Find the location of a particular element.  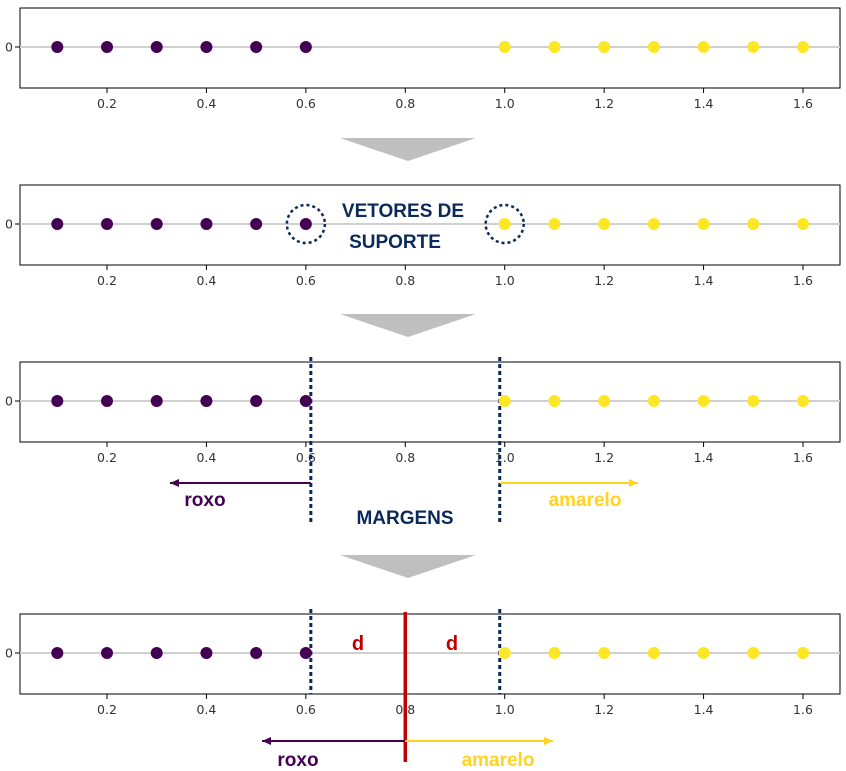

support-vector-highlight is located at coordinates (306, 224).